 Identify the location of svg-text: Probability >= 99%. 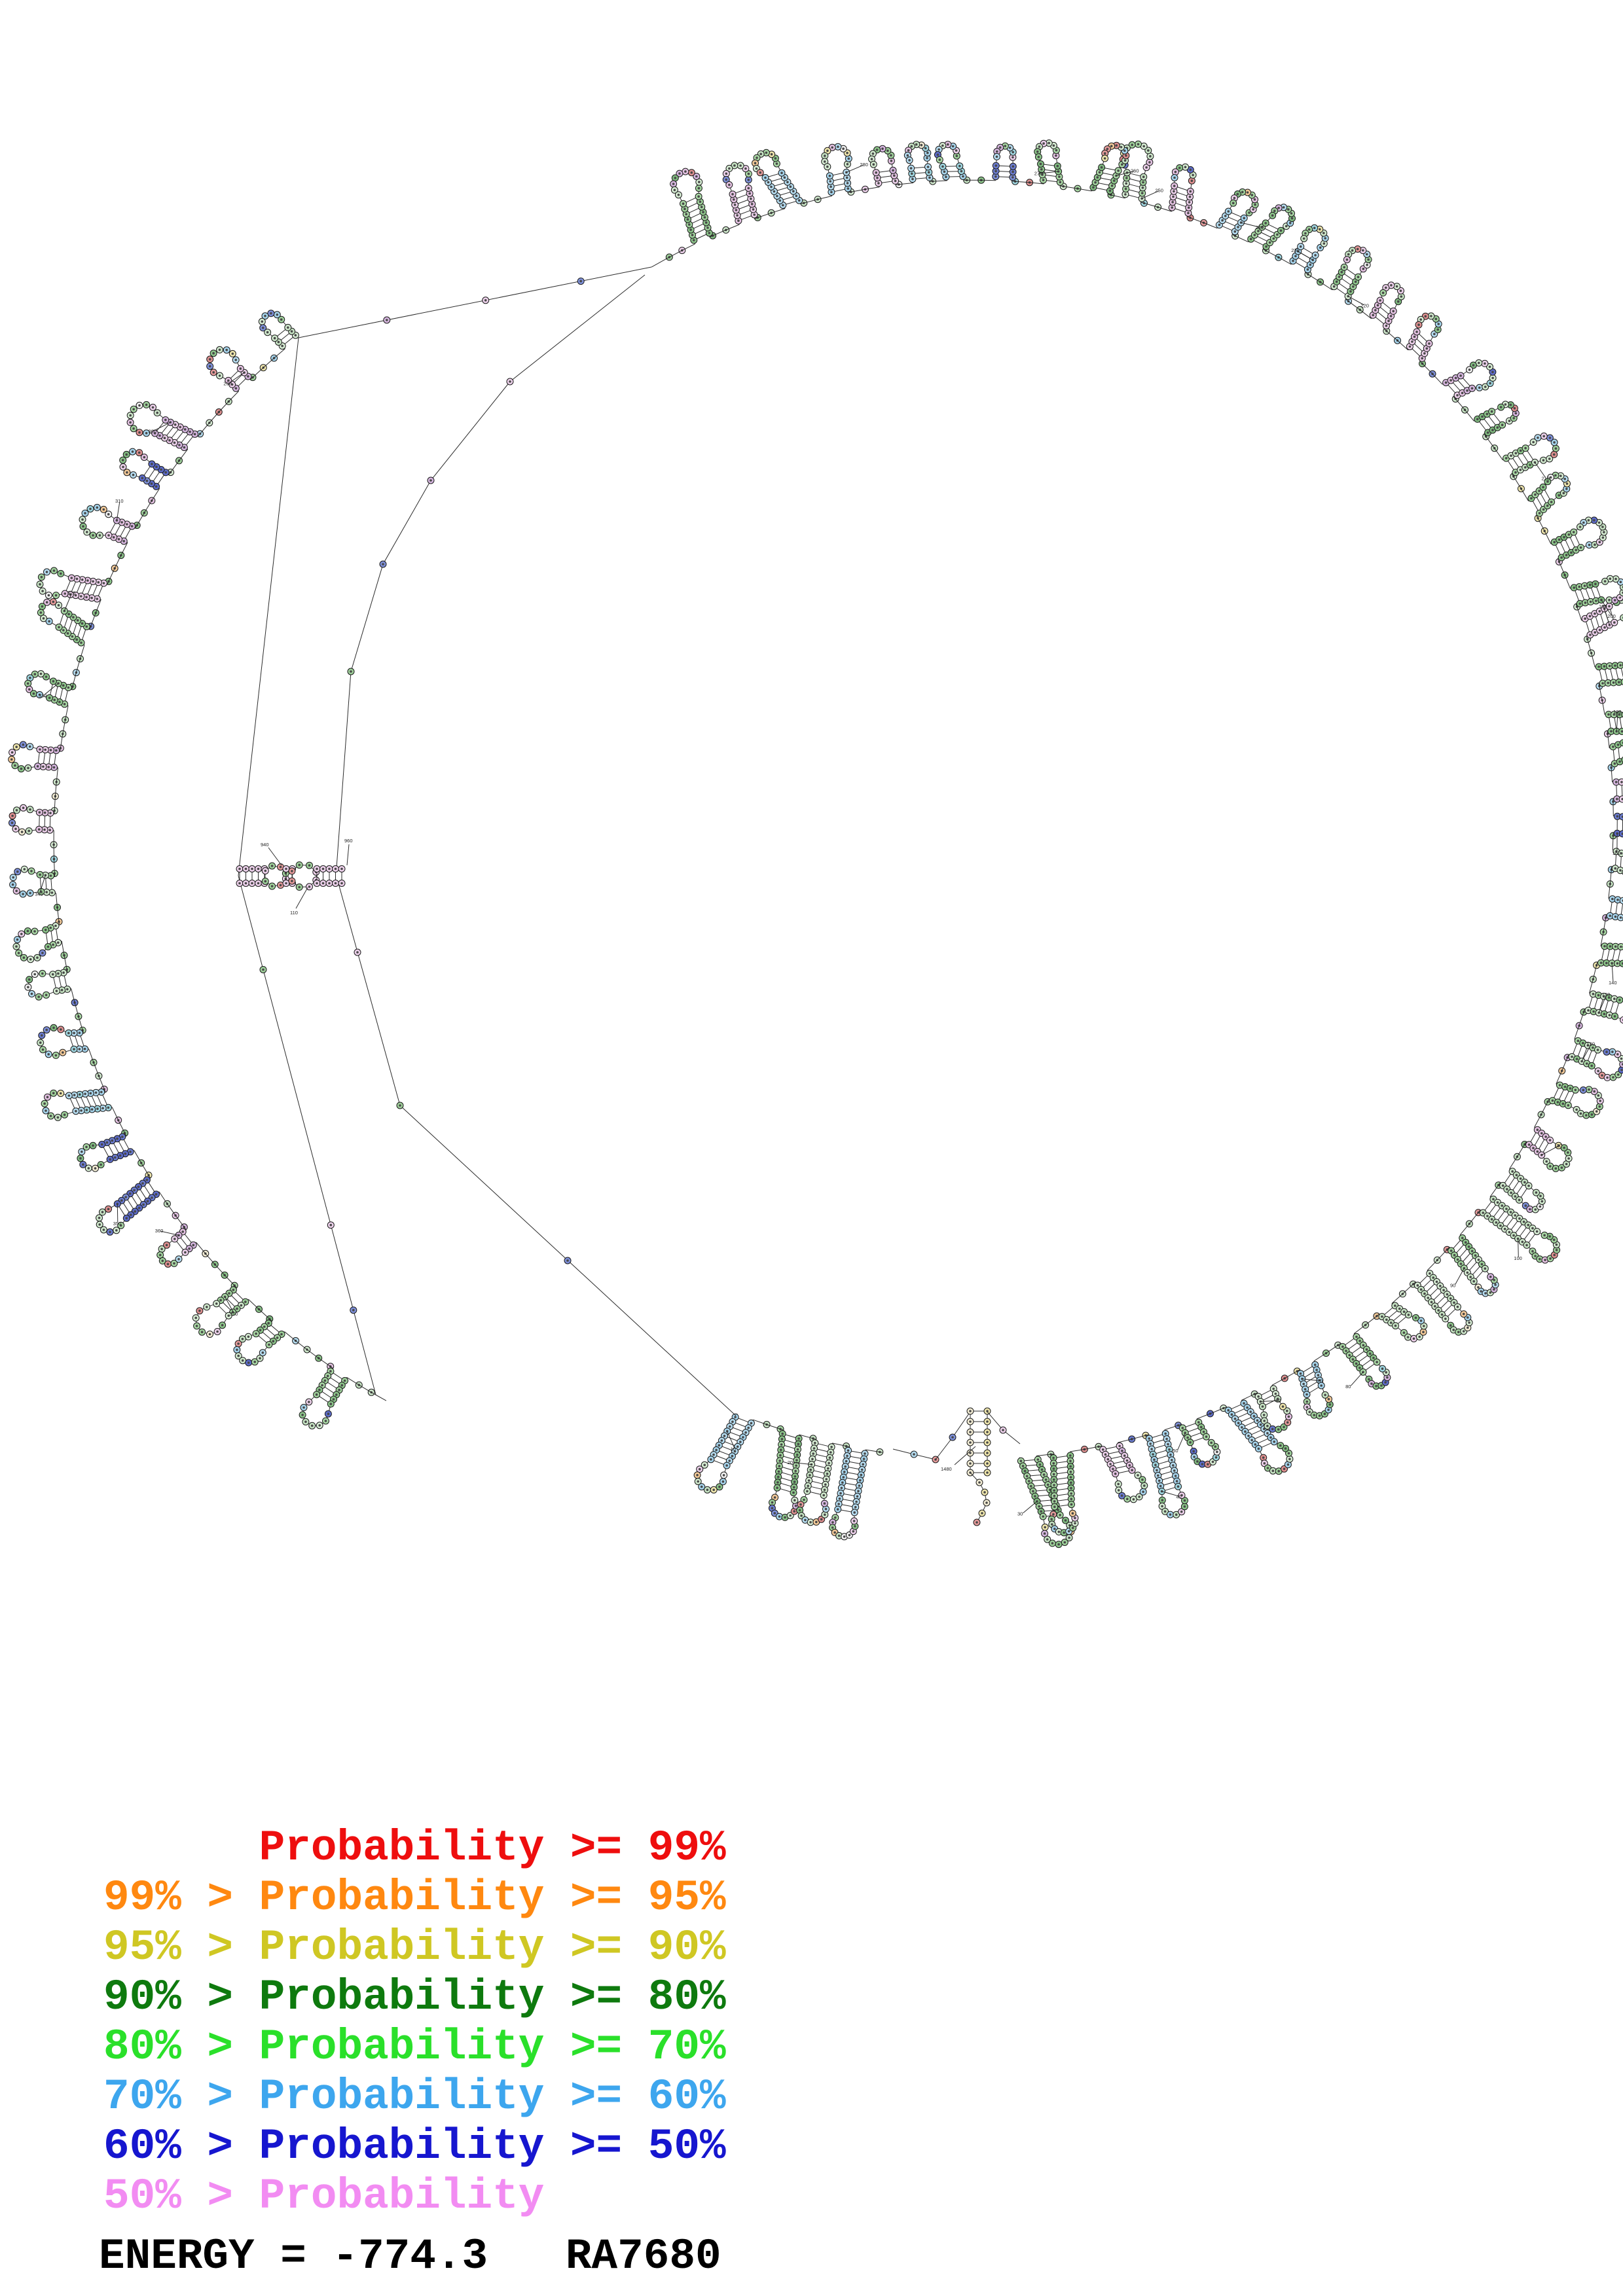
(414, 1848).